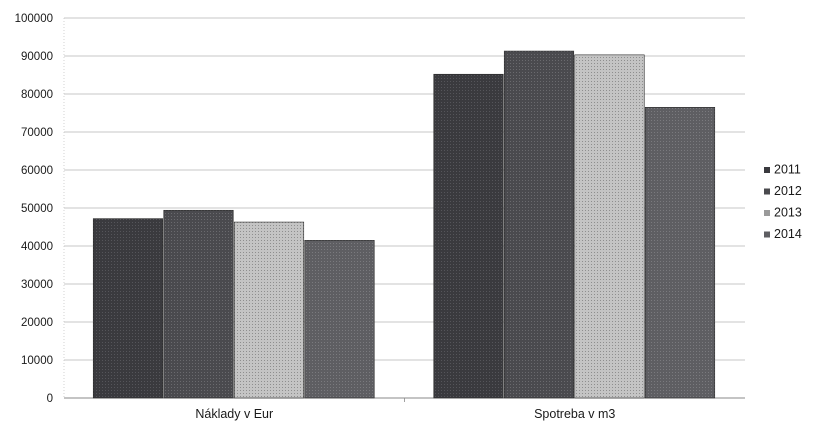 The width and height of the screenshot is (821, 423). I want to click on legend-label: 2011, so click(787, 170).